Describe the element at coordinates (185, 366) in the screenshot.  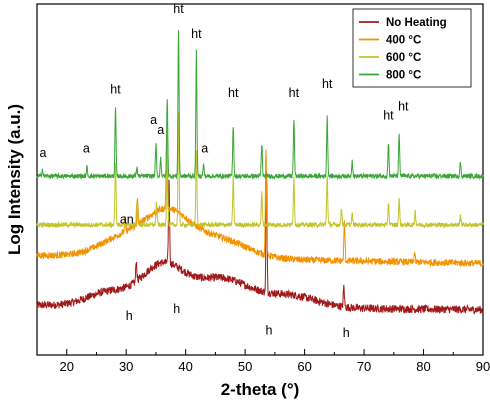
I see `x-tick-label: 40` at that location.